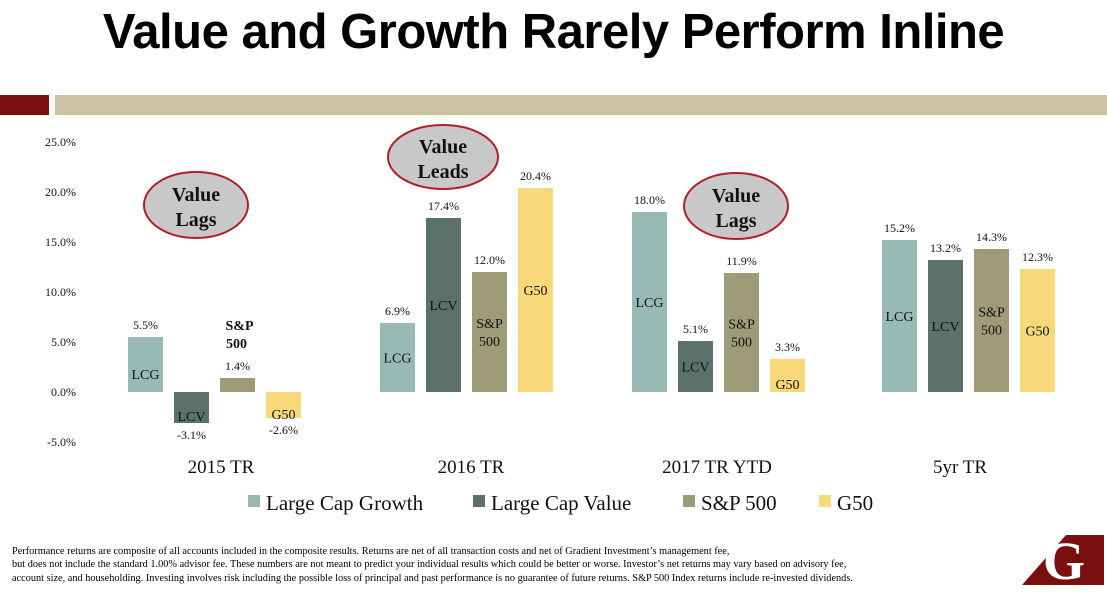 The image size is (1107, 598). What do you see at coordinates (145, 325) in the screenshot?
I see `data-label: 5.5%` at bounding box center [145, 325].